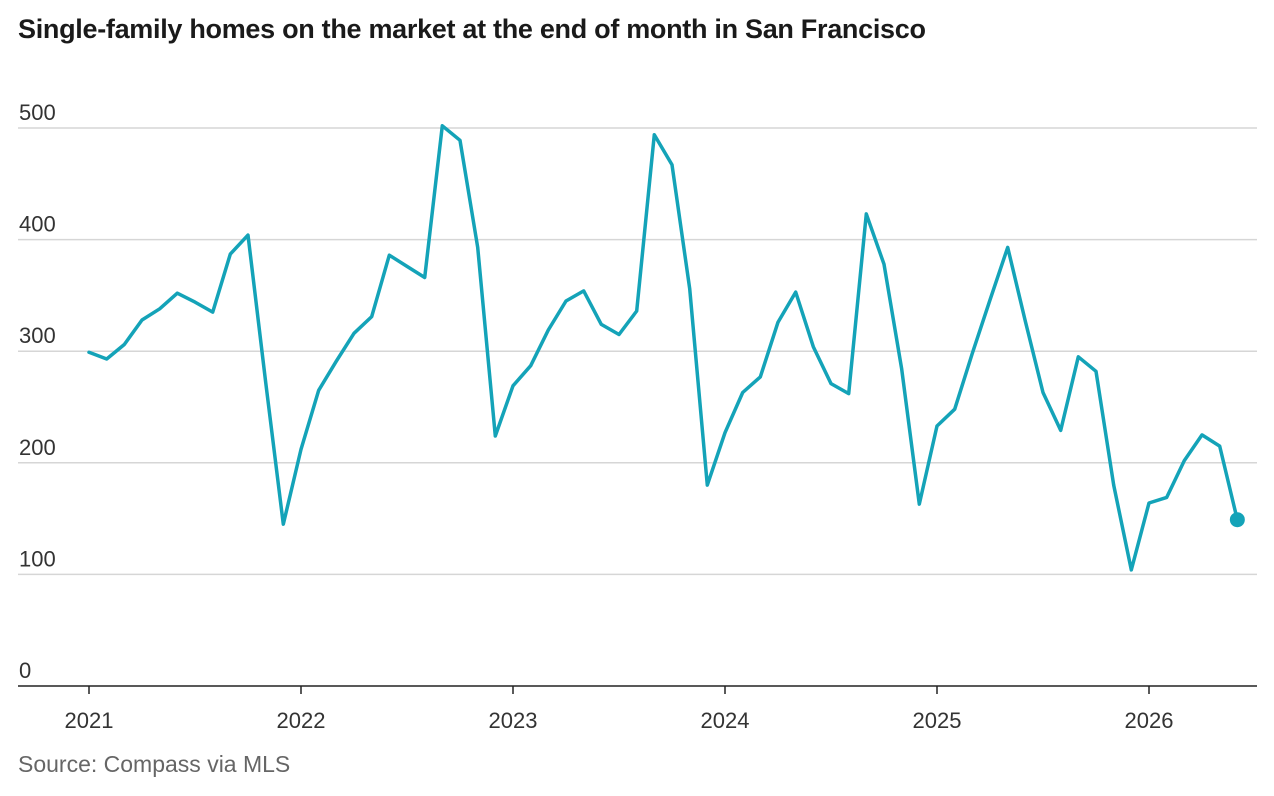 The height and width of the screenshot is (796, 1274). Describe the element at coordinates (37, 447) in the screenshot. I see `y-tick-label: 200` at that location.